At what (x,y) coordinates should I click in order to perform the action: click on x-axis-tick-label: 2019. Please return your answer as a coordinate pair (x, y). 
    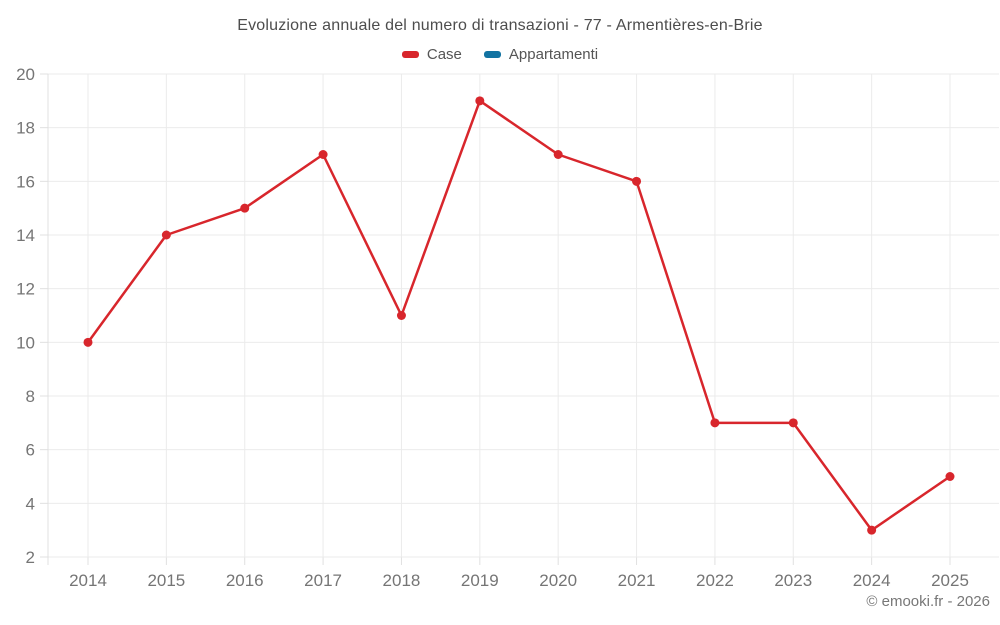
    Looking at the image, I should click on (480, 580).